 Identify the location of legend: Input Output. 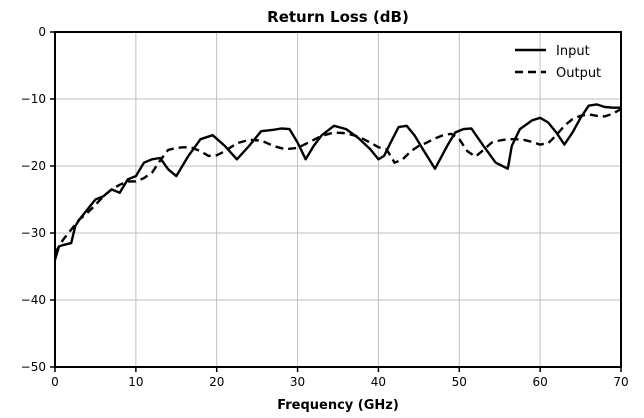
(558, 62).